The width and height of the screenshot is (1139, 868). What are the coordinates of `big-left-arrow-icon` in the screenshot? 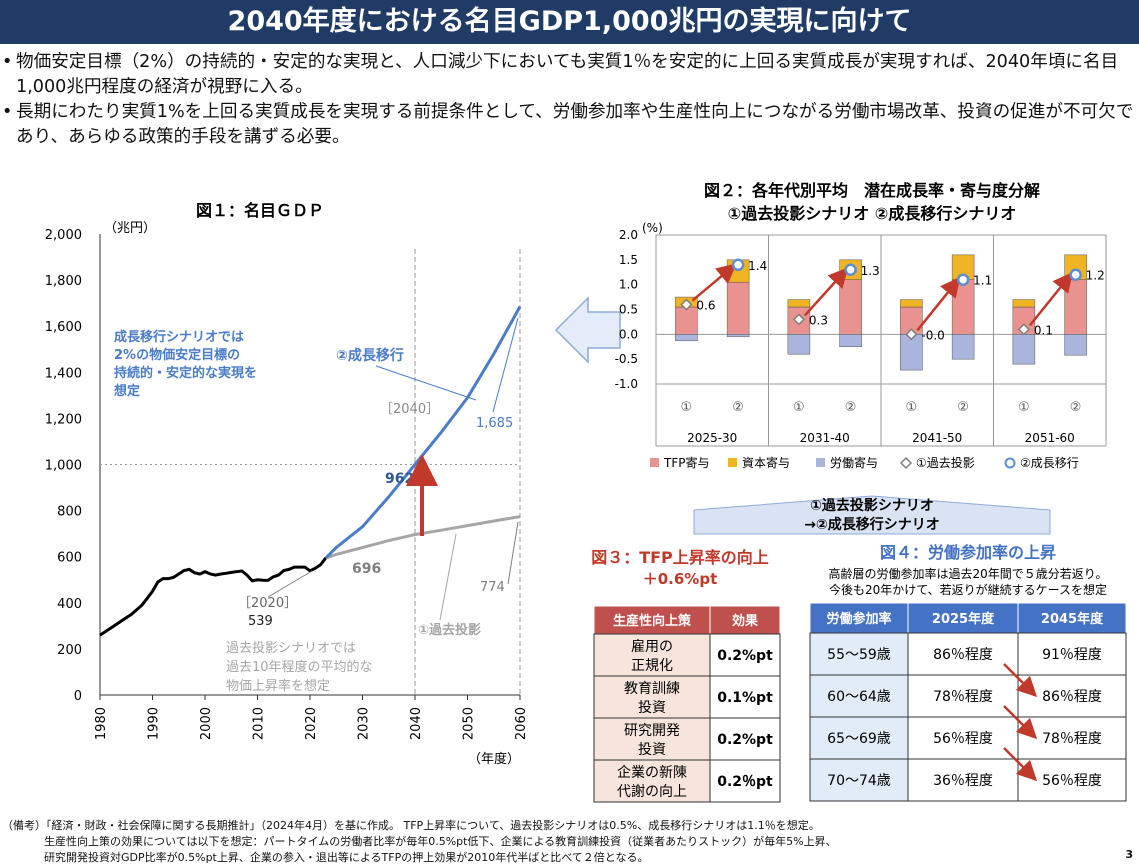 It's located at (587, 330).